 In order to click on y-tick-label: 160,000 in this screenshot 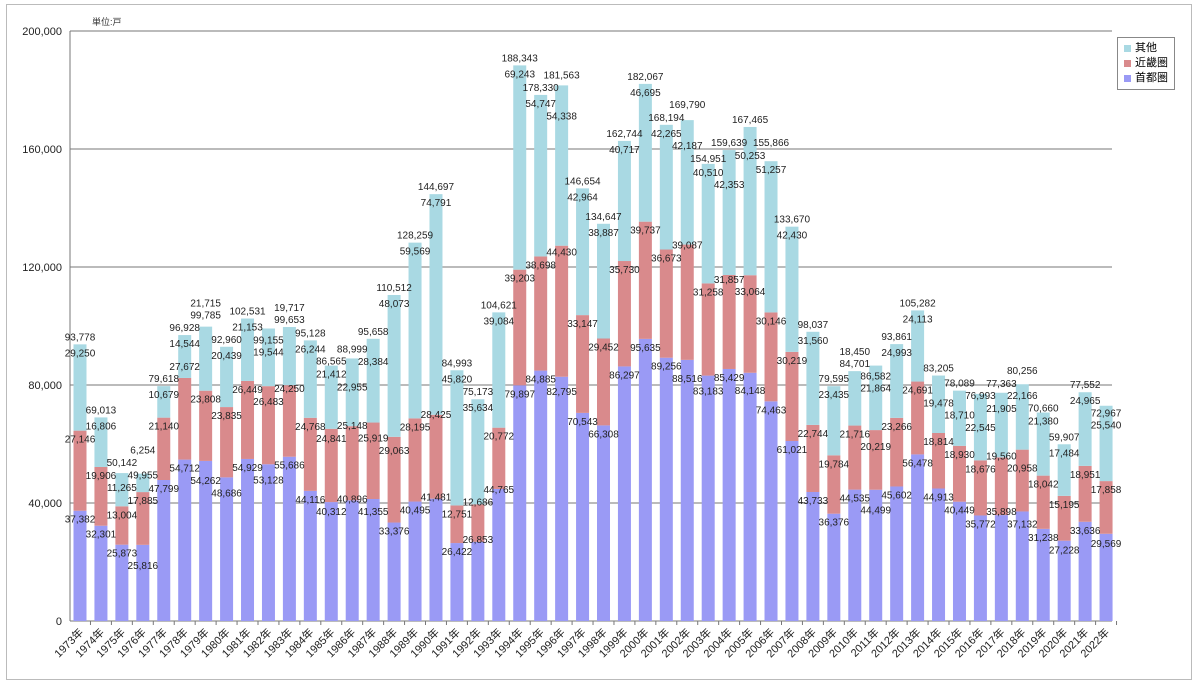, I will do `click(42, 150)`.